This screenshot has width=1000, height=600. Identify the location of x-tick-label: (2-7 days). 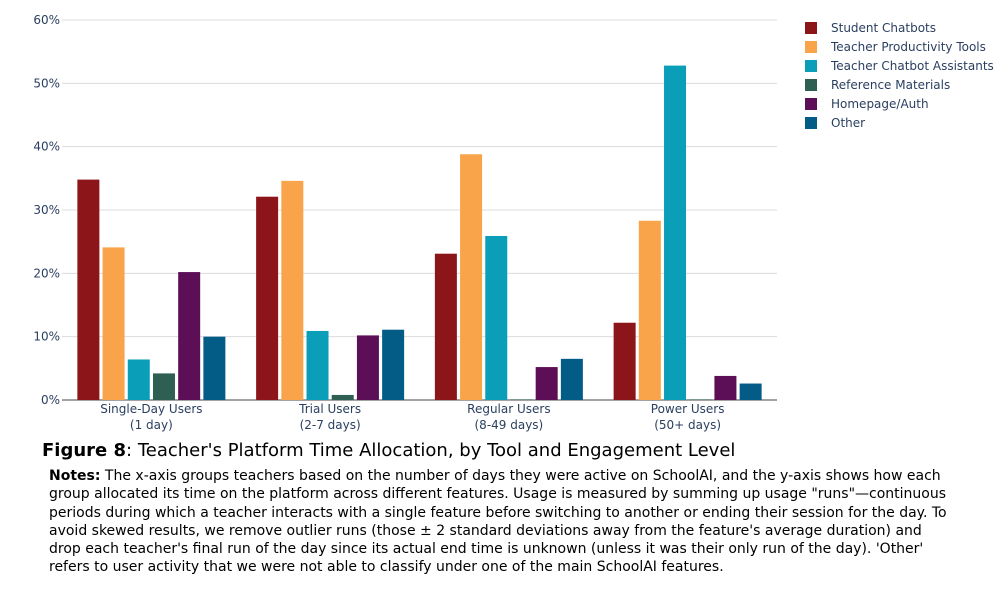
(330, 425).